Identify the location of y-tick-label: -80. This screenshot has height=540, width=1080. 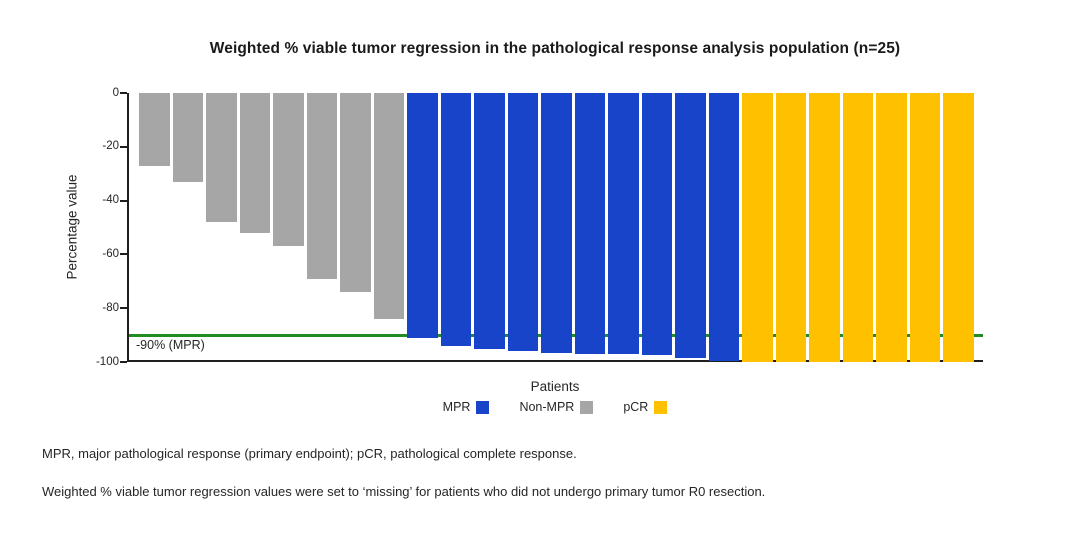
(110, 307).